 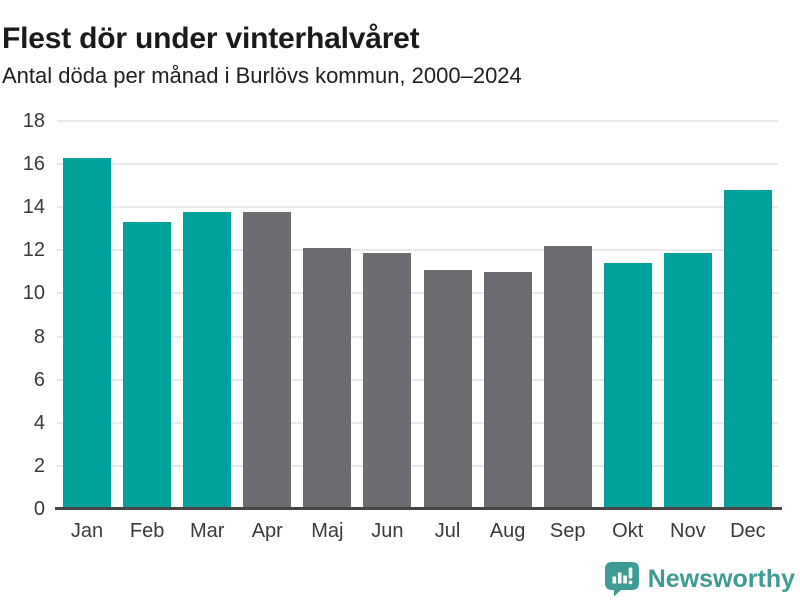 I want to click on y-tick-label-14: 14, so click(x=33, y=207).